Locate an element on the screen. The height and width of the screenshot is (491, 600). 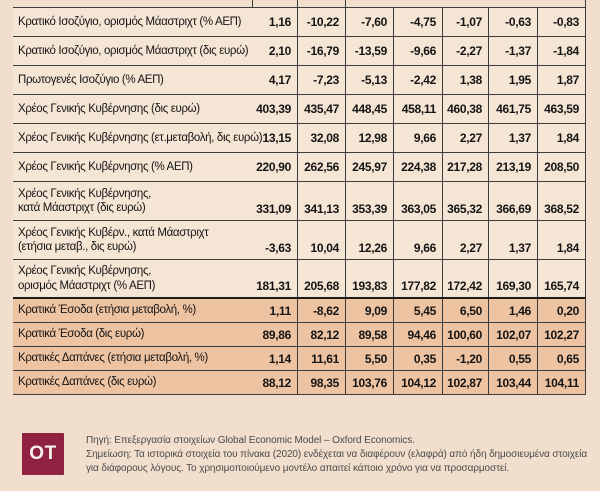
header-remnant is located at coordinates (299, 4).